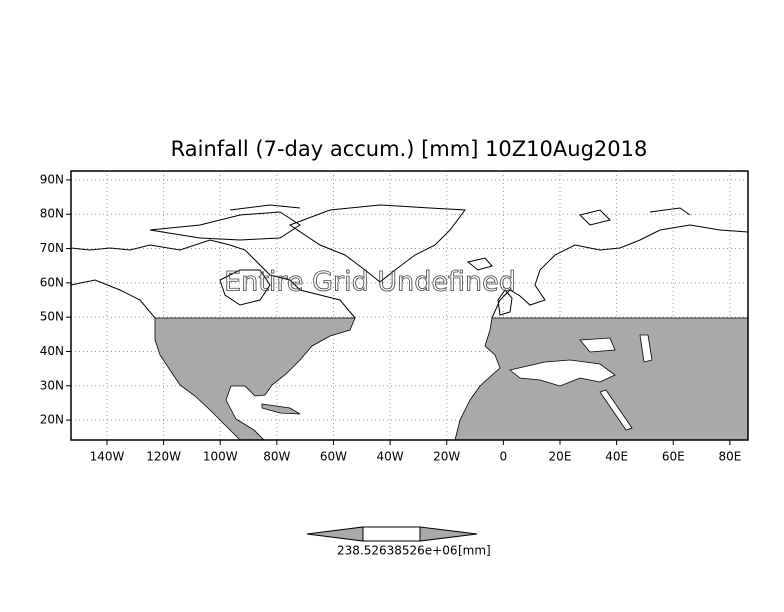 This screenshot has width=784, height=612. Describe the element at coordinates (646, 348) in the screenshot. I see `caspian-sea` at that location.